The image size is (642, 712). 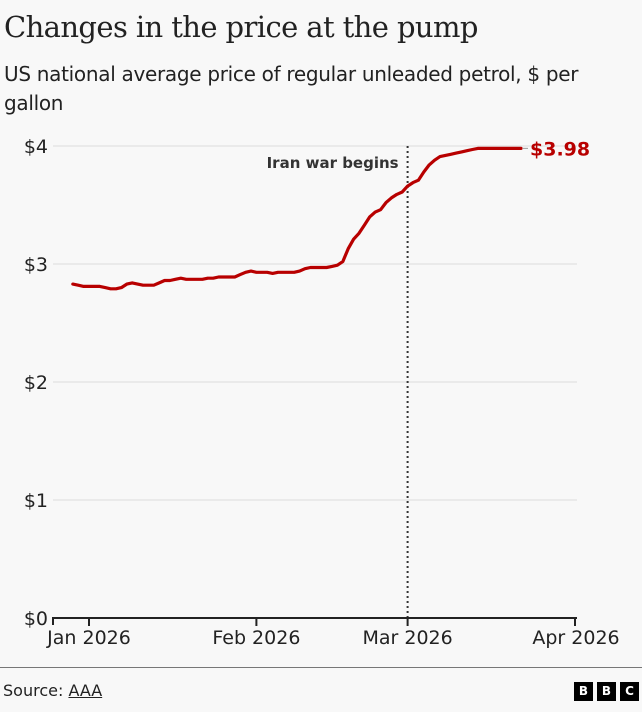 What do you see at coordinates (629, 691) in the screenshot?
I see `bbc-logo-block-3: C` at bounding box center [629, 691].